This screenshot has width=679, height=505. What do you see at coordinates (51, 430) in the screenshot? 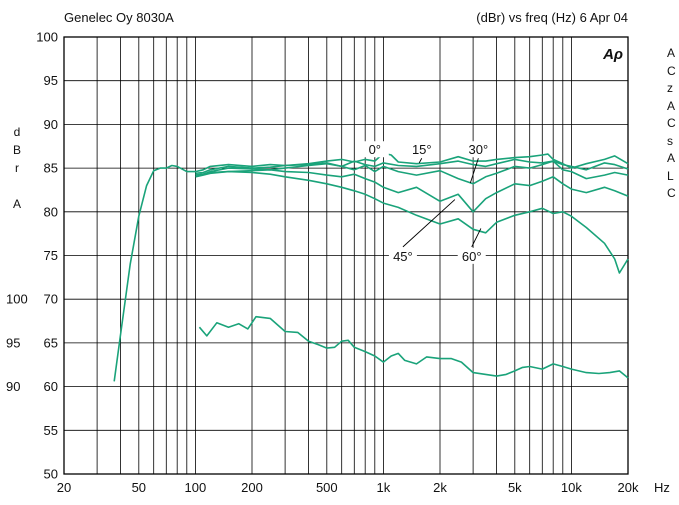
I see `y-tick-label: 55` at bounding box center [51, 430].